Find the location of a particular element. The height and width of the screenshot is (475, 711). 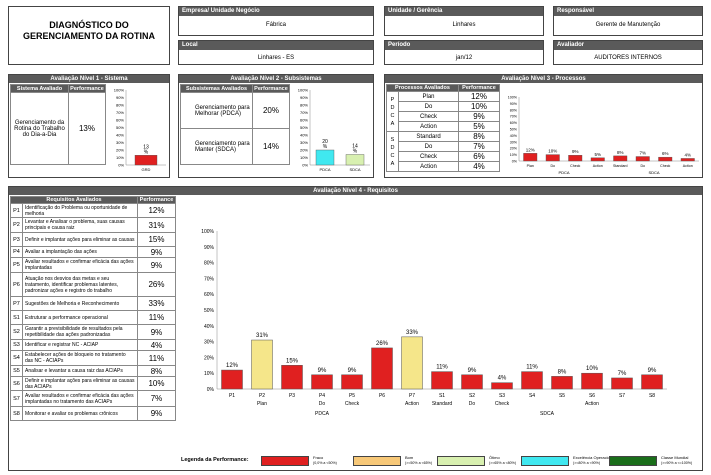

data-label: 11% is located at coordinates (442, 368).